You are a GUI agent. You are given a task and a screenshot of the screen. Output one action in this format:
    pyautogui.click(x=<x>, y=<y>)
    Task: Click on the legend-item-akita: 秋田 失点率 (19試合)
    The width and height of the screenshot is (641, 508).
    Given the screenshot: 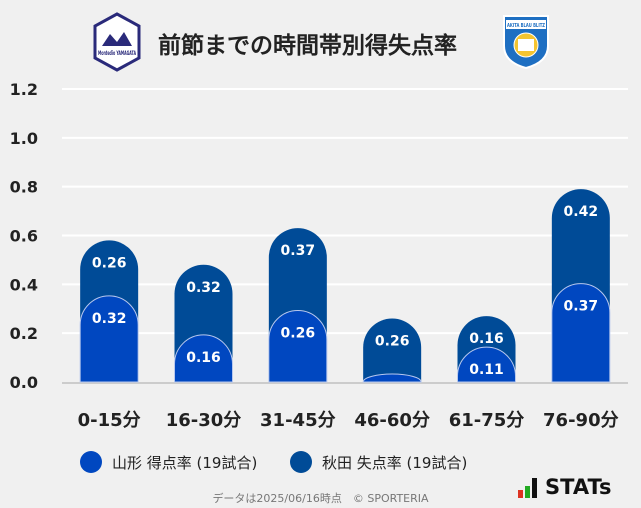 What is the action you would take?
    pyautogui.click(x=378, y=462)
    